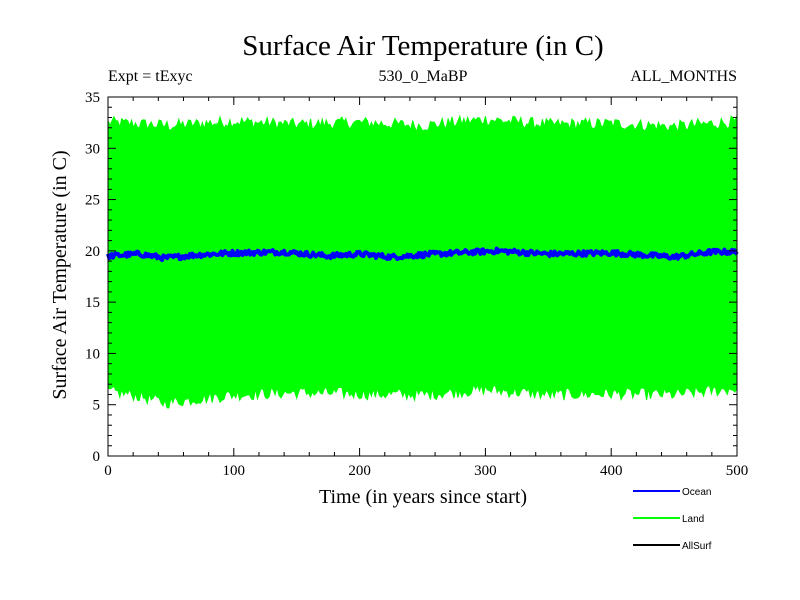 Image resolution: width=800 pixels, height=600 pixels. What do you see at coordinates (359, 471) in the screenshot?
I see `x-tick-label: 200` at bounding box center [359, 471].